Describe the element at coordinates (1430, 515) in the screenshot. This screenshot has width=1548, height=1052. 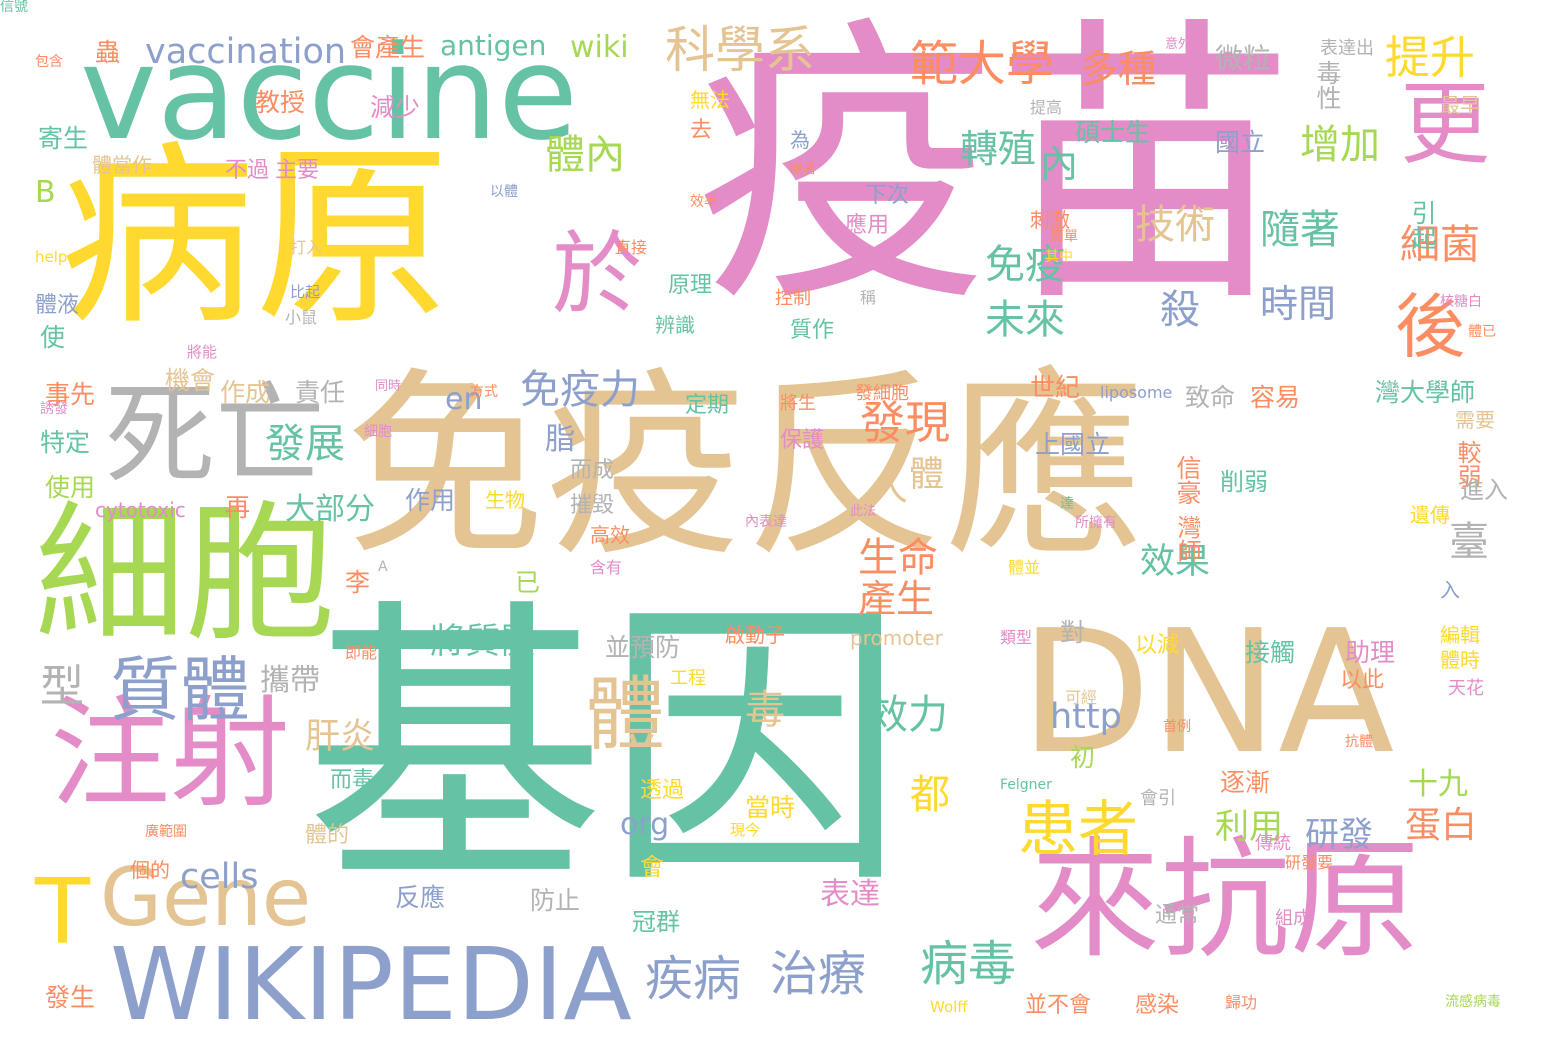
I see `cloud-word: 遺傳` at that location.